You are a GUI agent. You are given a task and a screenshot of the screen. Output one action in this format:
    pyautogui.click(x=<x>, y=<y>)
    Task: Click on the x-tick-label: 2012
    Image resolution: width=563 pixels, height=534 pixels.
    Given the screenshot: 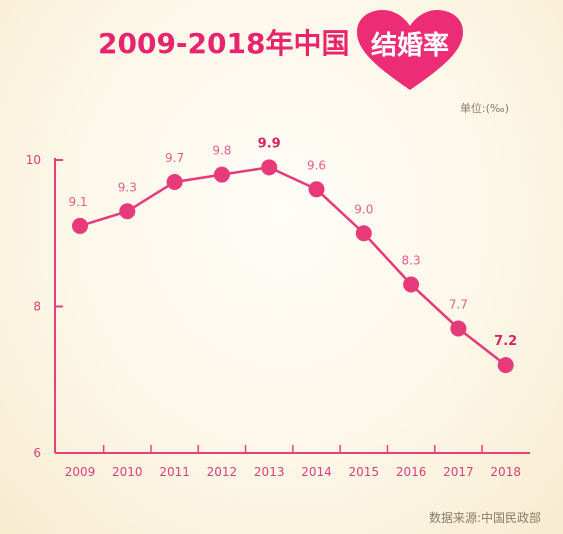 What is the action you would take?
    pyautogui.click(x=222, y=472)
    